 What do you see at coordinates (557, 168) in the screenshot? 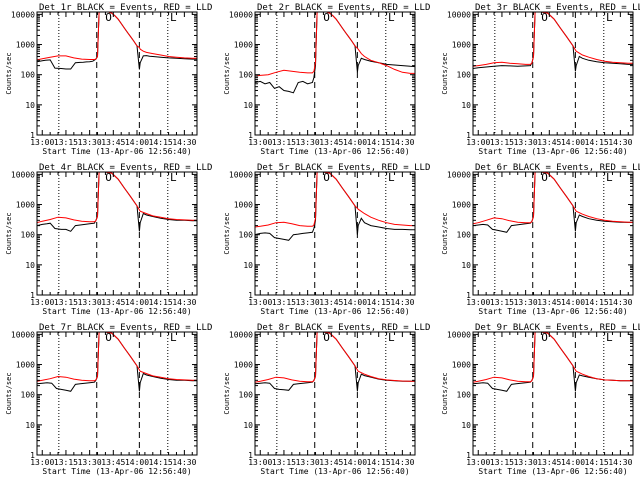
I see `panel-title: Det 6r BLACK = Events, RED = LLD` at bounding box center [557, 168].